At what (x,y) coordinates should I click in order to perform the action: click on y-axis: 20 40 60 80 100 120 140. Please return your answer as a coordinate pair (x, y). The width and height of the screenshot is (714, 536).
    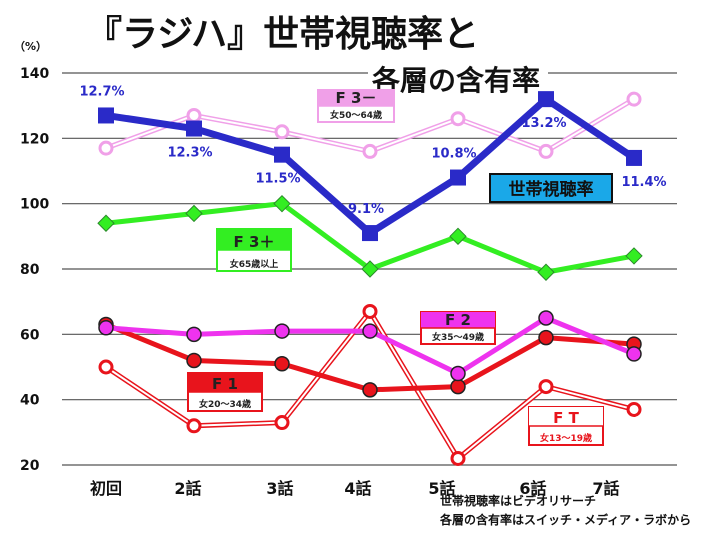
    Looking at the image, I should click on (34, 270).